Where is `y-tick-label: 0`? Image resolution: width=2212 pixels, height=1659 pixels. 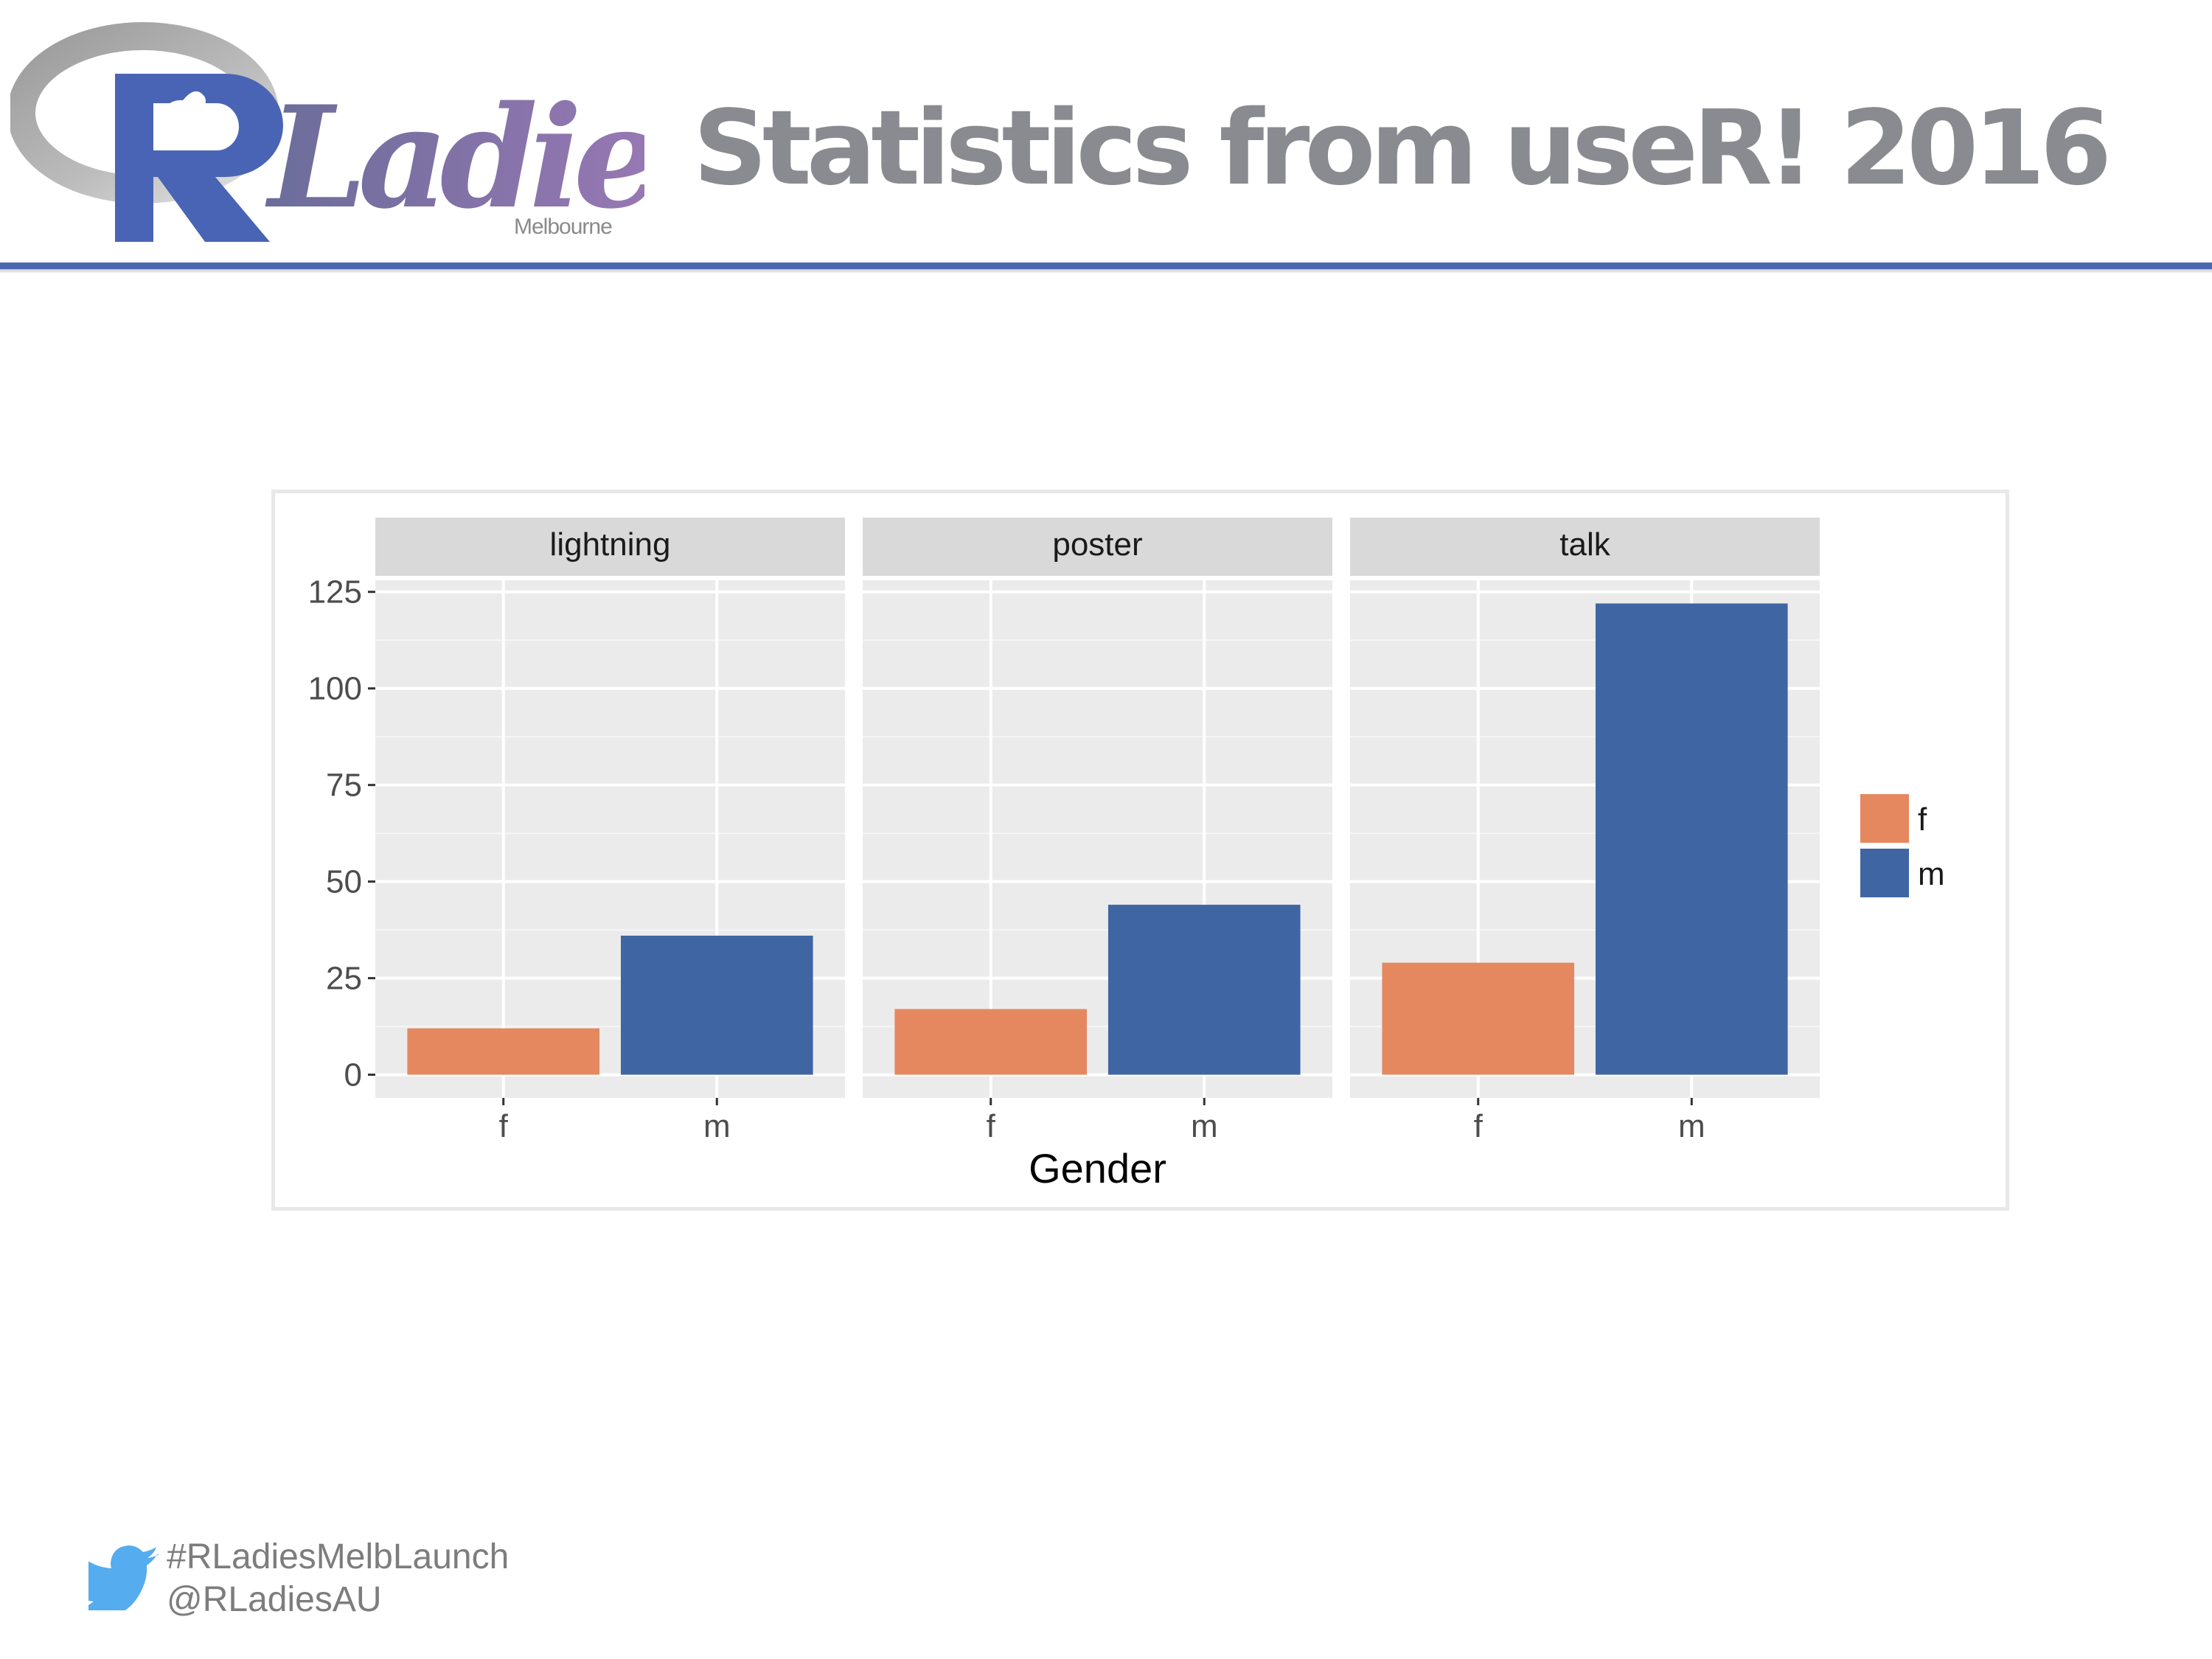 y-tick-label: 0 is located at coordinates (353, 1075).